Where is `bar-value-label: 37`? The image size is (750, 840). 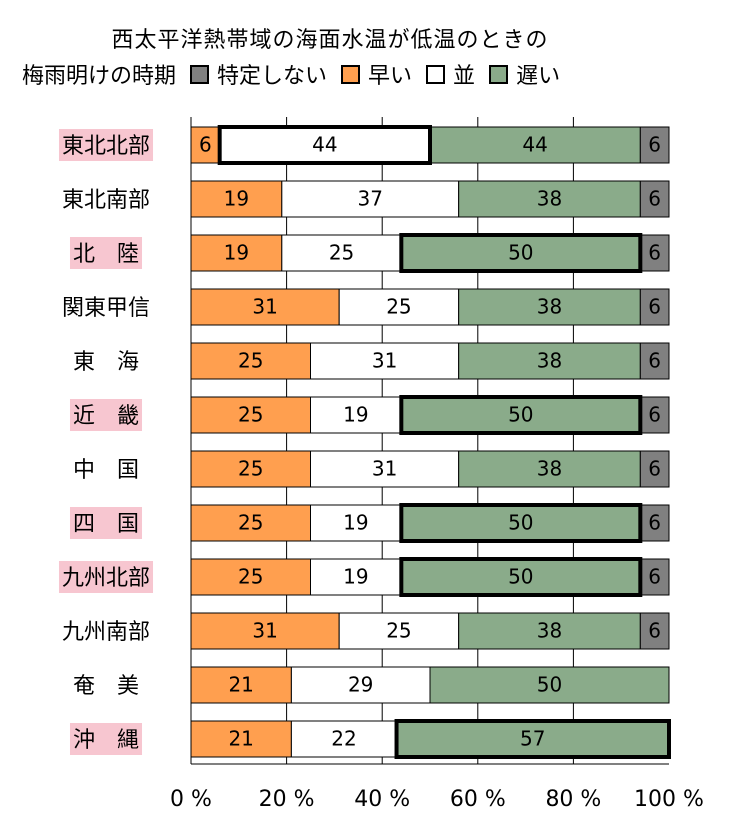 bar-value-label: 37 is located at coordinates (370, 199).